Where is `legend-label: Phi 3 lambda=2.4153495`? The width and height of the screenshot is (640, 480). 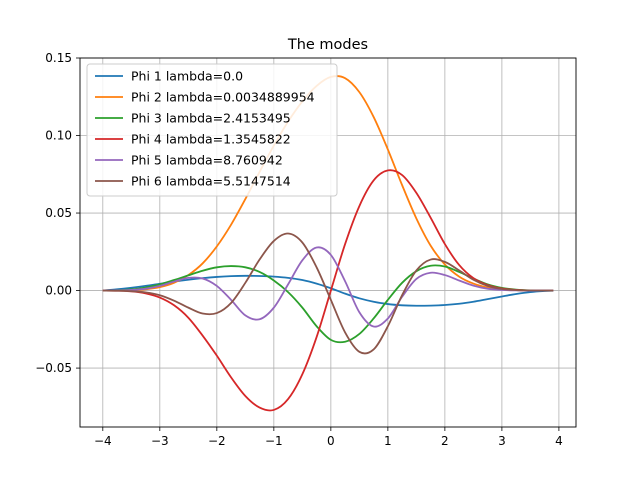
legend-label: Phi 3 lambda=2.4153495 is located at coordinates (211, 118).